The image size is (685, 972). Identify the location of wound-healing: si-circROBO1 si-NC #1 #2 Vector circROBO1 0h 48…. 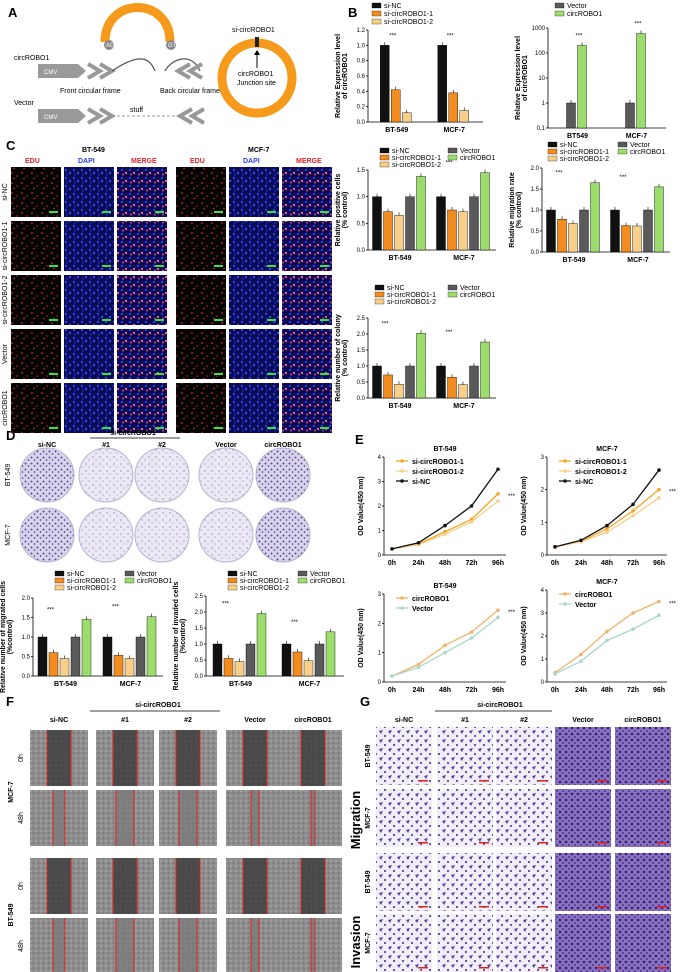
(175, 837).